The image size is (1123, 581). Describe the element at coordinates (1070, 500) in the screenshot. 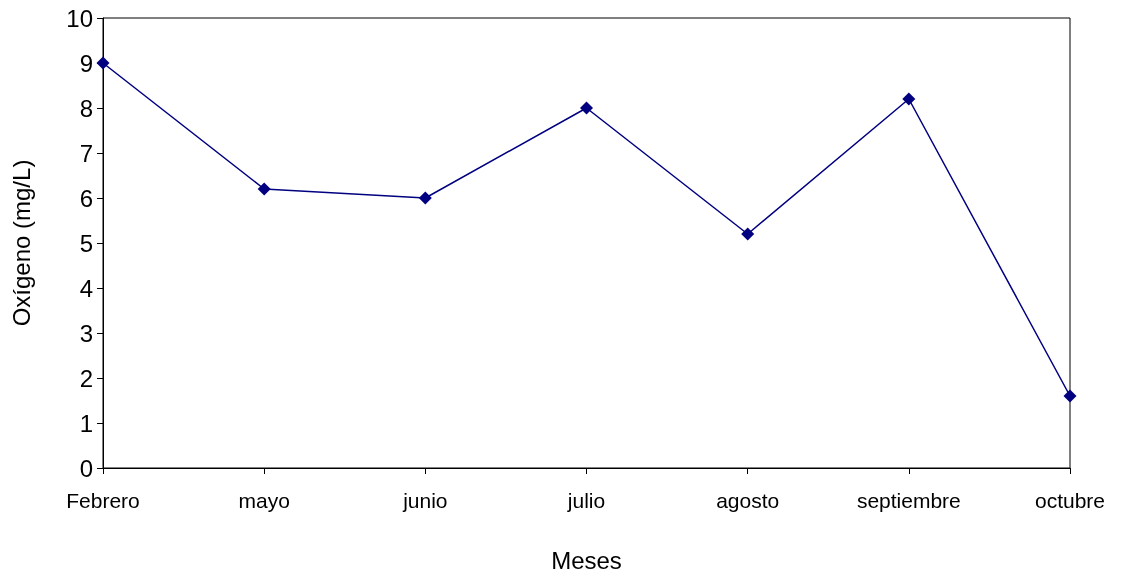

I see `x-tick-label: octubre` at that location.